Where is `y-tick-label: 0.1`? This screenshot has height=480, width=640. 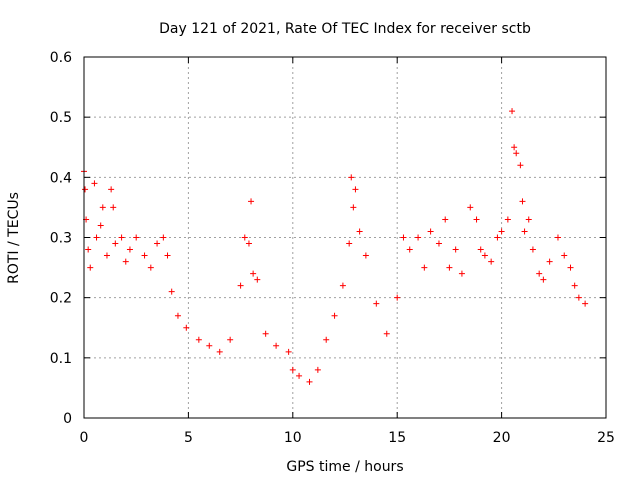 y-tick-label: 0.1 is located at coordinates (61, 359).